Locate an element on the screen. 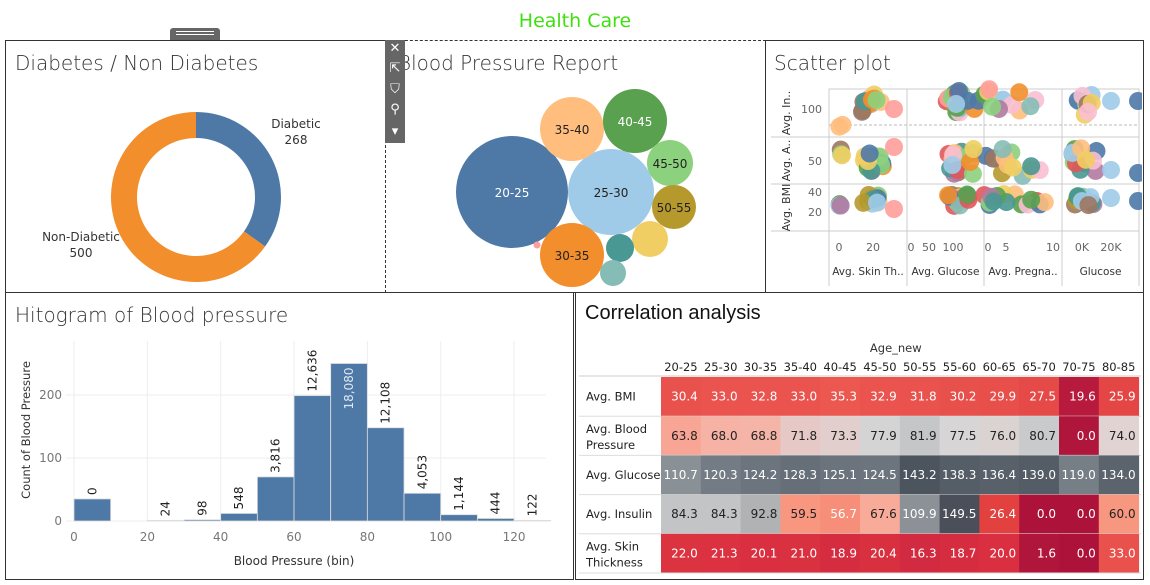 The image size is (1150, 585). scatter-col-tick: 10 is located at coordinates (1053, 247).